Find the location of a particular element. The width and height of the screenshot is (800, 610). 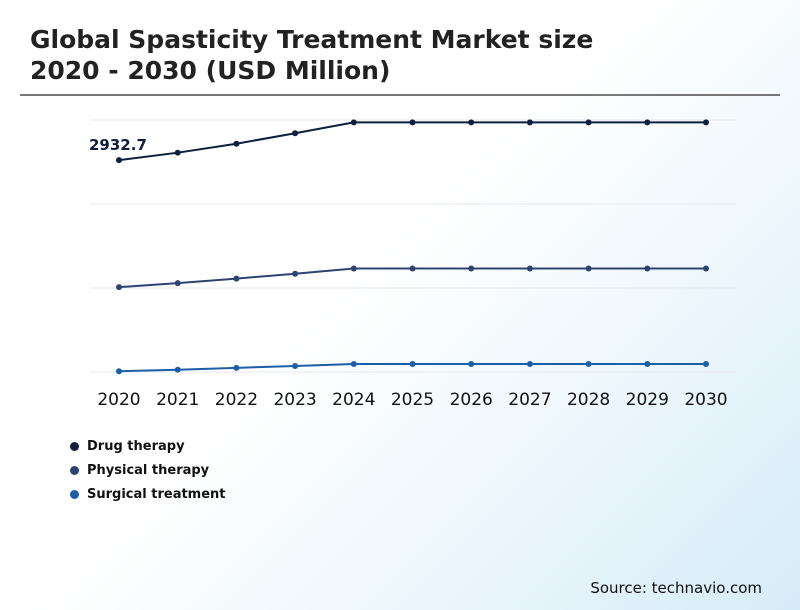

legend-item-surgical-treatment: Surgical treatment is located at coordinates (148, 494).